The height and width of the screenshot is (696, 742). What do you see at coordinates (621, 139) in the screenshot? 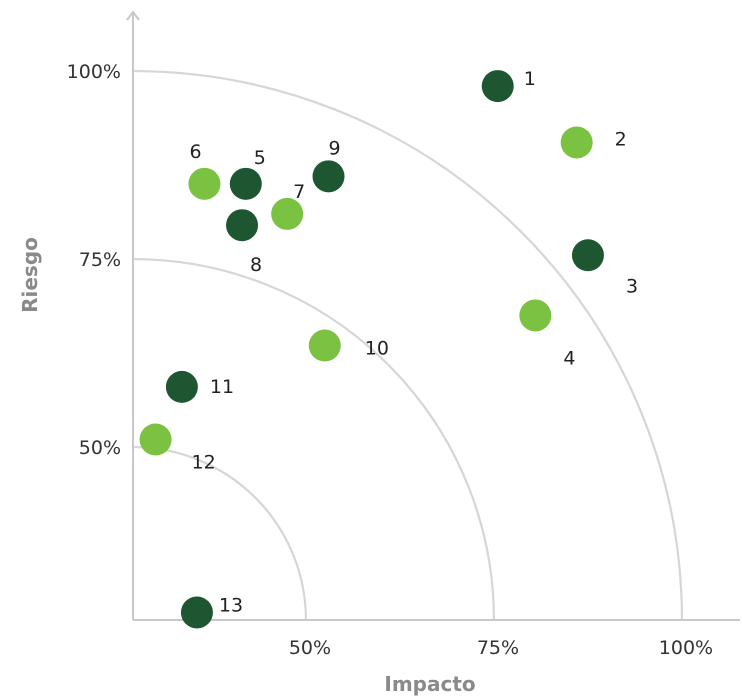
I see `point-label-2: 2` at bounding box center [621, 139].